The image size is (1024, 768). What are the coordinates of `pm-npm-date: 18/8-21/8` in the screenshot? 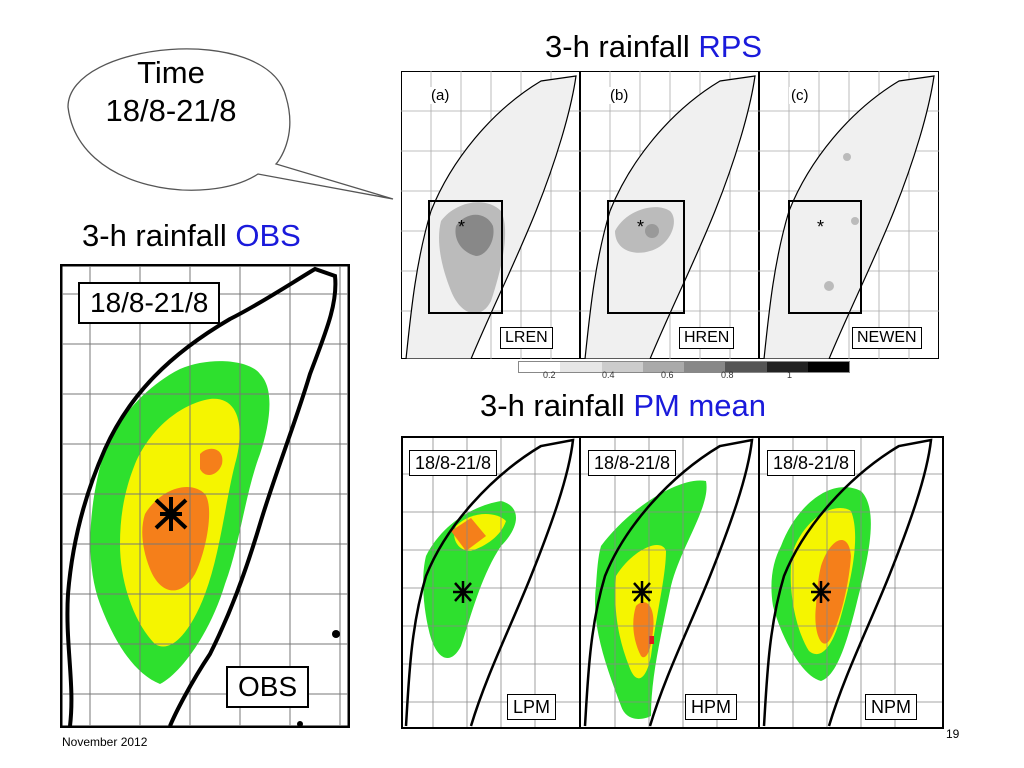 It's located at (811, 463).